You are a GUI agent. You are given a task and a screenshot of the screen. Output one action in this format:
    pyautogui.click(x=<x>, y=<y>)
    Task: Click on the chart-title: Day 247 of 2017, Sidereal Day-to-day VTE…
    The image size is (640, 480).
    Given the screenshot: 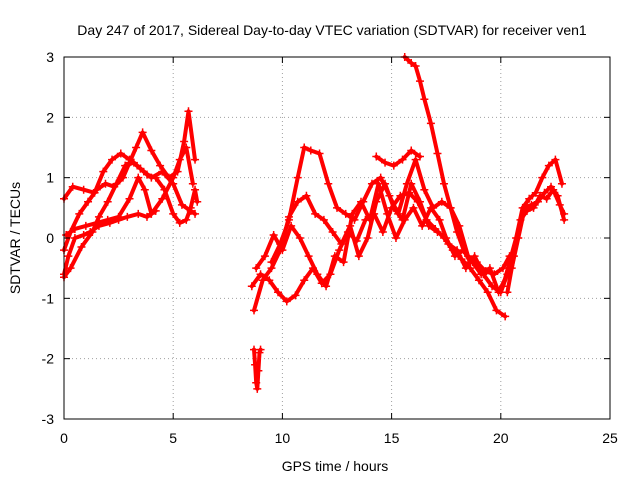 What is the action you would take?
    pyautogui.click(x=332, y=30)
    